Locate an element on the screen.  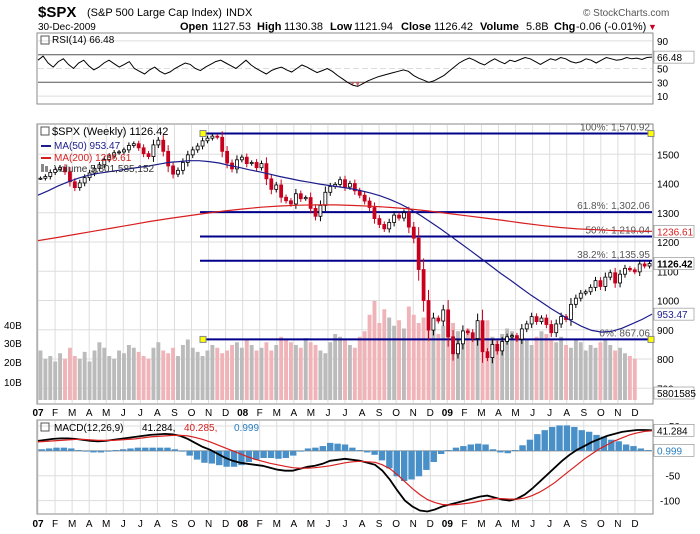
fib-label: 0%: 867.06 is located at coordinates (624, 333).